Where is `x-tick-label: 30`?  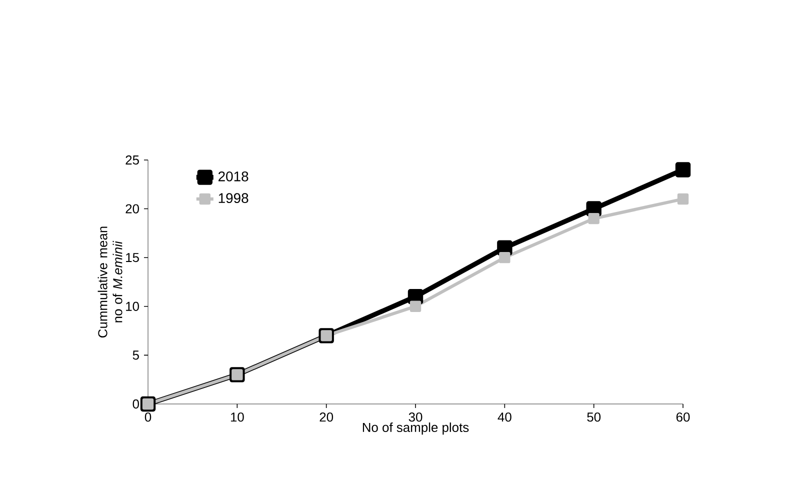
x-tick-label: 30 is located at coordinates (415, 417).